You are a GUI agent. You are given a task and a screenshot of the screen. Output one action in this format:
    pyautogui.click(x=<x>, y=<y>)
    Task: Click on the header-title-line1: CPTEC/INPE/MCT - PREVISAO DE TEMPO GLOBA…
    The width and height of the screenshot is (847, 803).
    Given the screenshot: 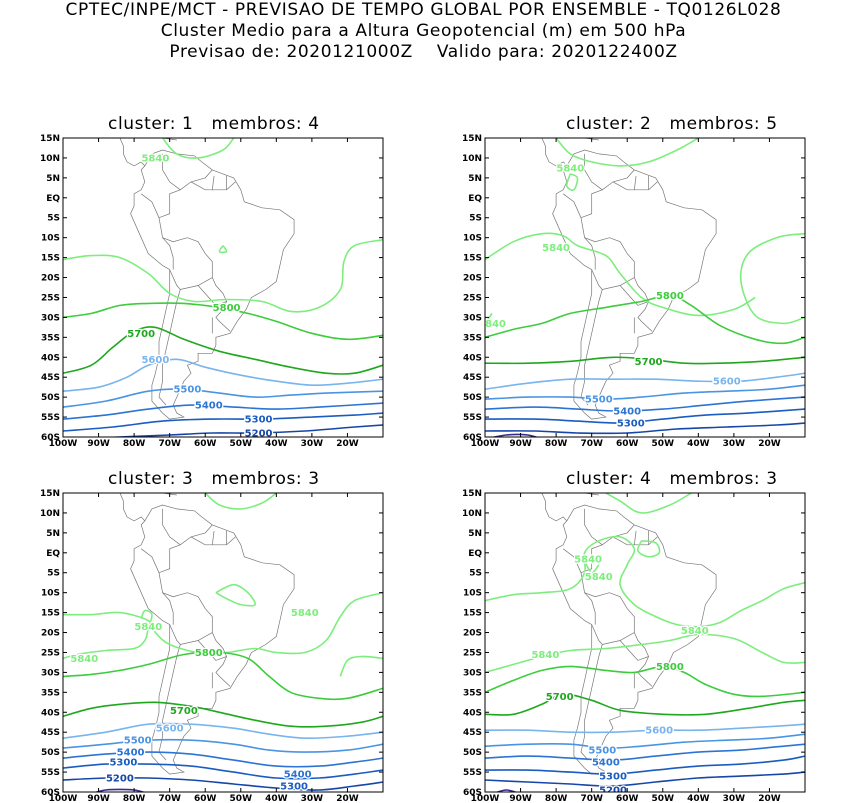 What is the action you would take?
    pyautogui.click(x=423, y=10)
    